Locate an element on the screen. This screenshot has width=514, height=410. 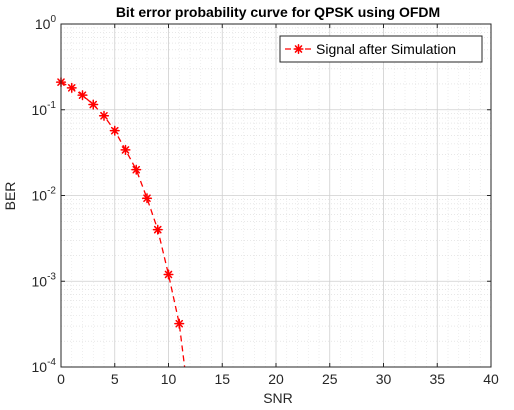
legend-asterisk-marker is located at coordinates (298, 49).